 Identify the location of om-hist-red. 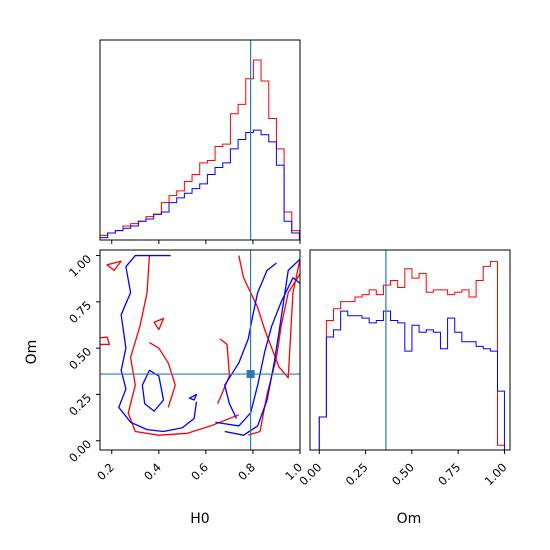
(411, 355).